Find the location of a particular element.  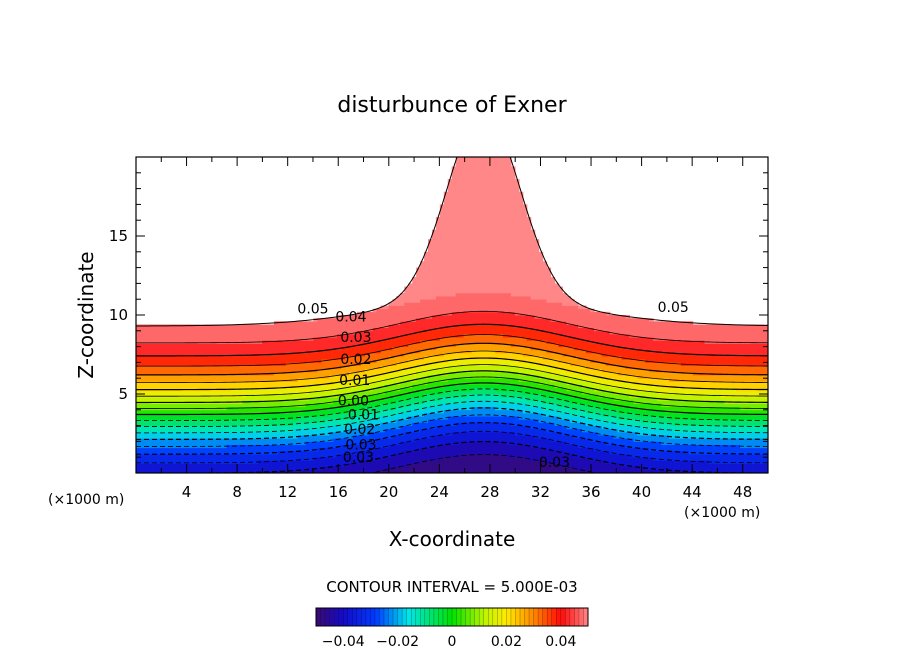

contour-label: 0.02 is located at coordinates (355, 360).